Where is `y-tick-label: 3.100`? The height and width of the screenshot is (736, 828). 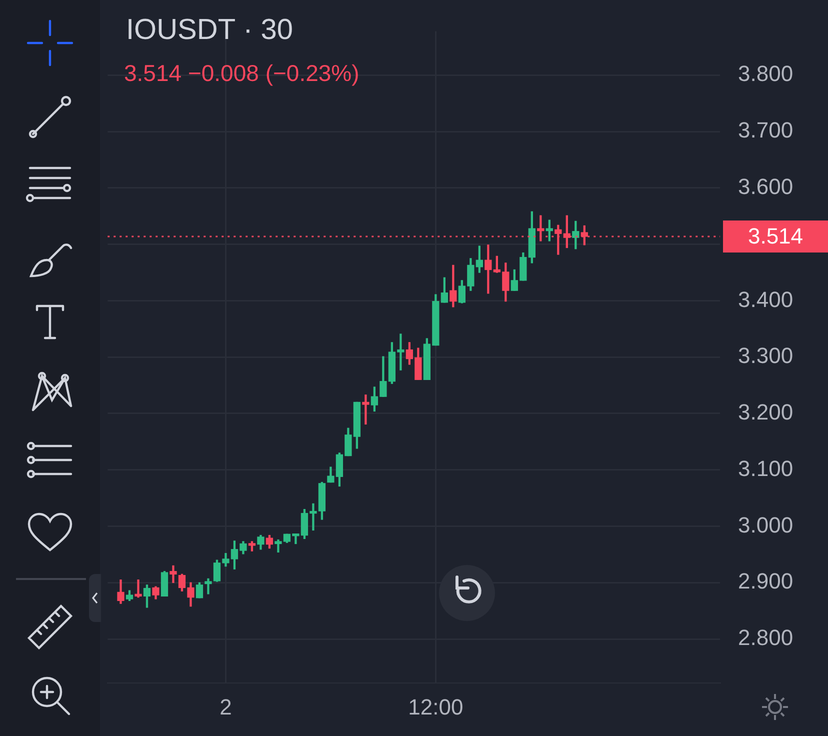 y-tick-label: 3.100 is located at coordinates (766, 468).